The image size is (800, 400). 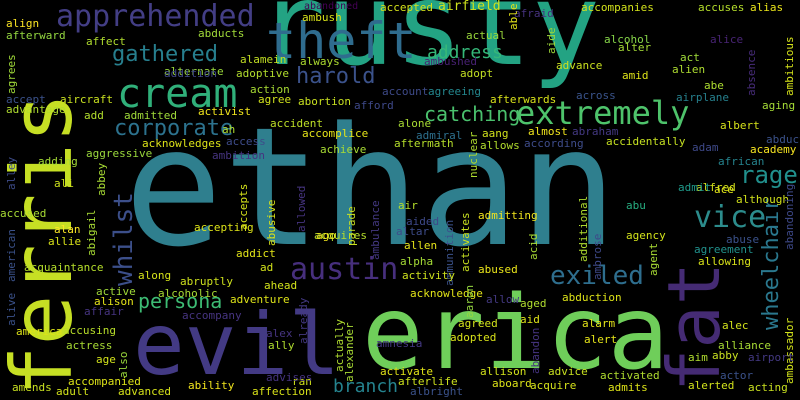 I want to click on word: ambush, so click(x=322, y=17).